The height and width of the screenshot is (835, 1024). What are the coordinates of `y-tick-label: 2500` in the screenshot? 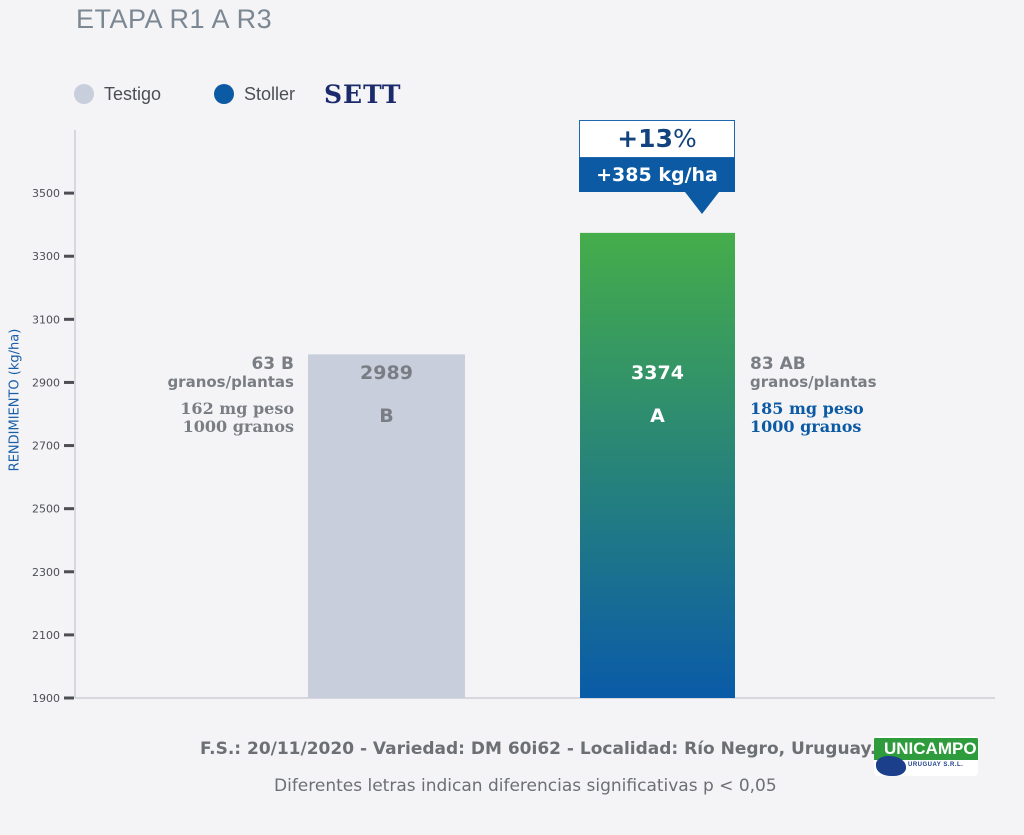 It's located at (46, 509).